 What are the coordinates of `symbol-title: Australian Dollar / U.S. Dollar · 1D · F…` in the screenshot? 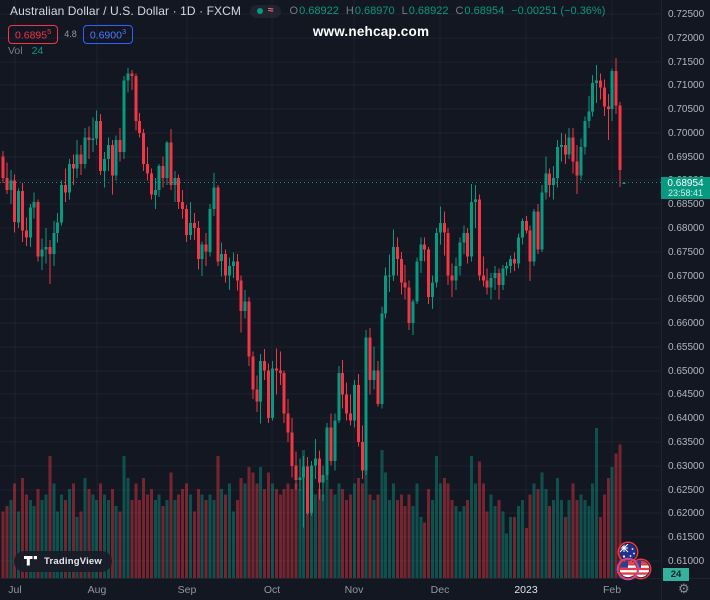 It's located at (126, 11).